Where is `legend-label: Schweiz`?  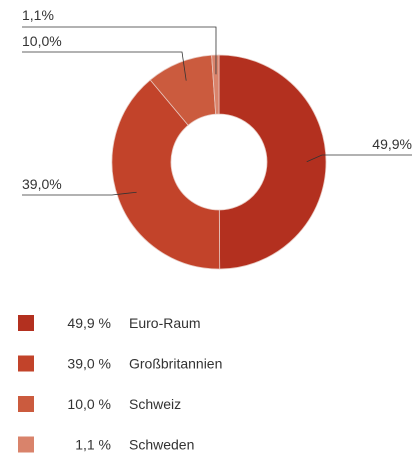 legend-label: Schweiz is located at coordinates (155, 404).